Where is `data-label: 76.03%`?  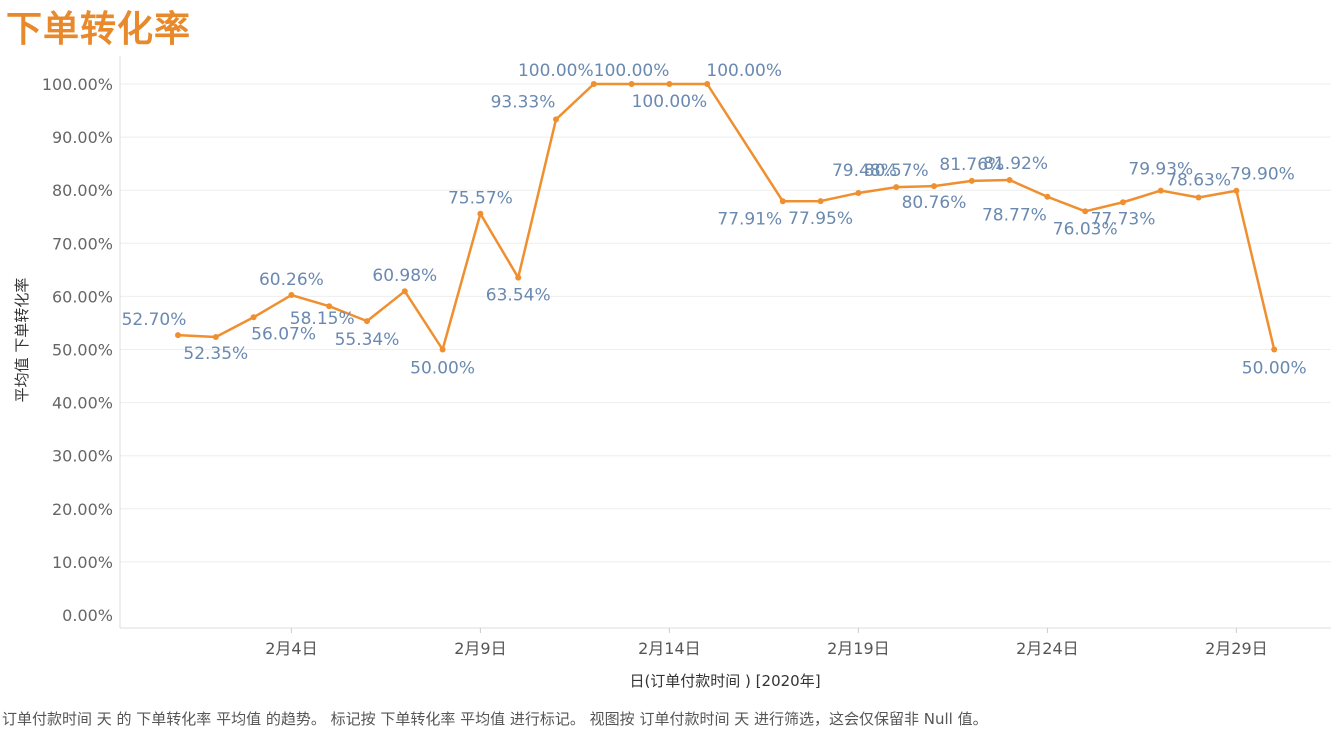 data-label: 76.03% is located at coordinates (1085, 229).